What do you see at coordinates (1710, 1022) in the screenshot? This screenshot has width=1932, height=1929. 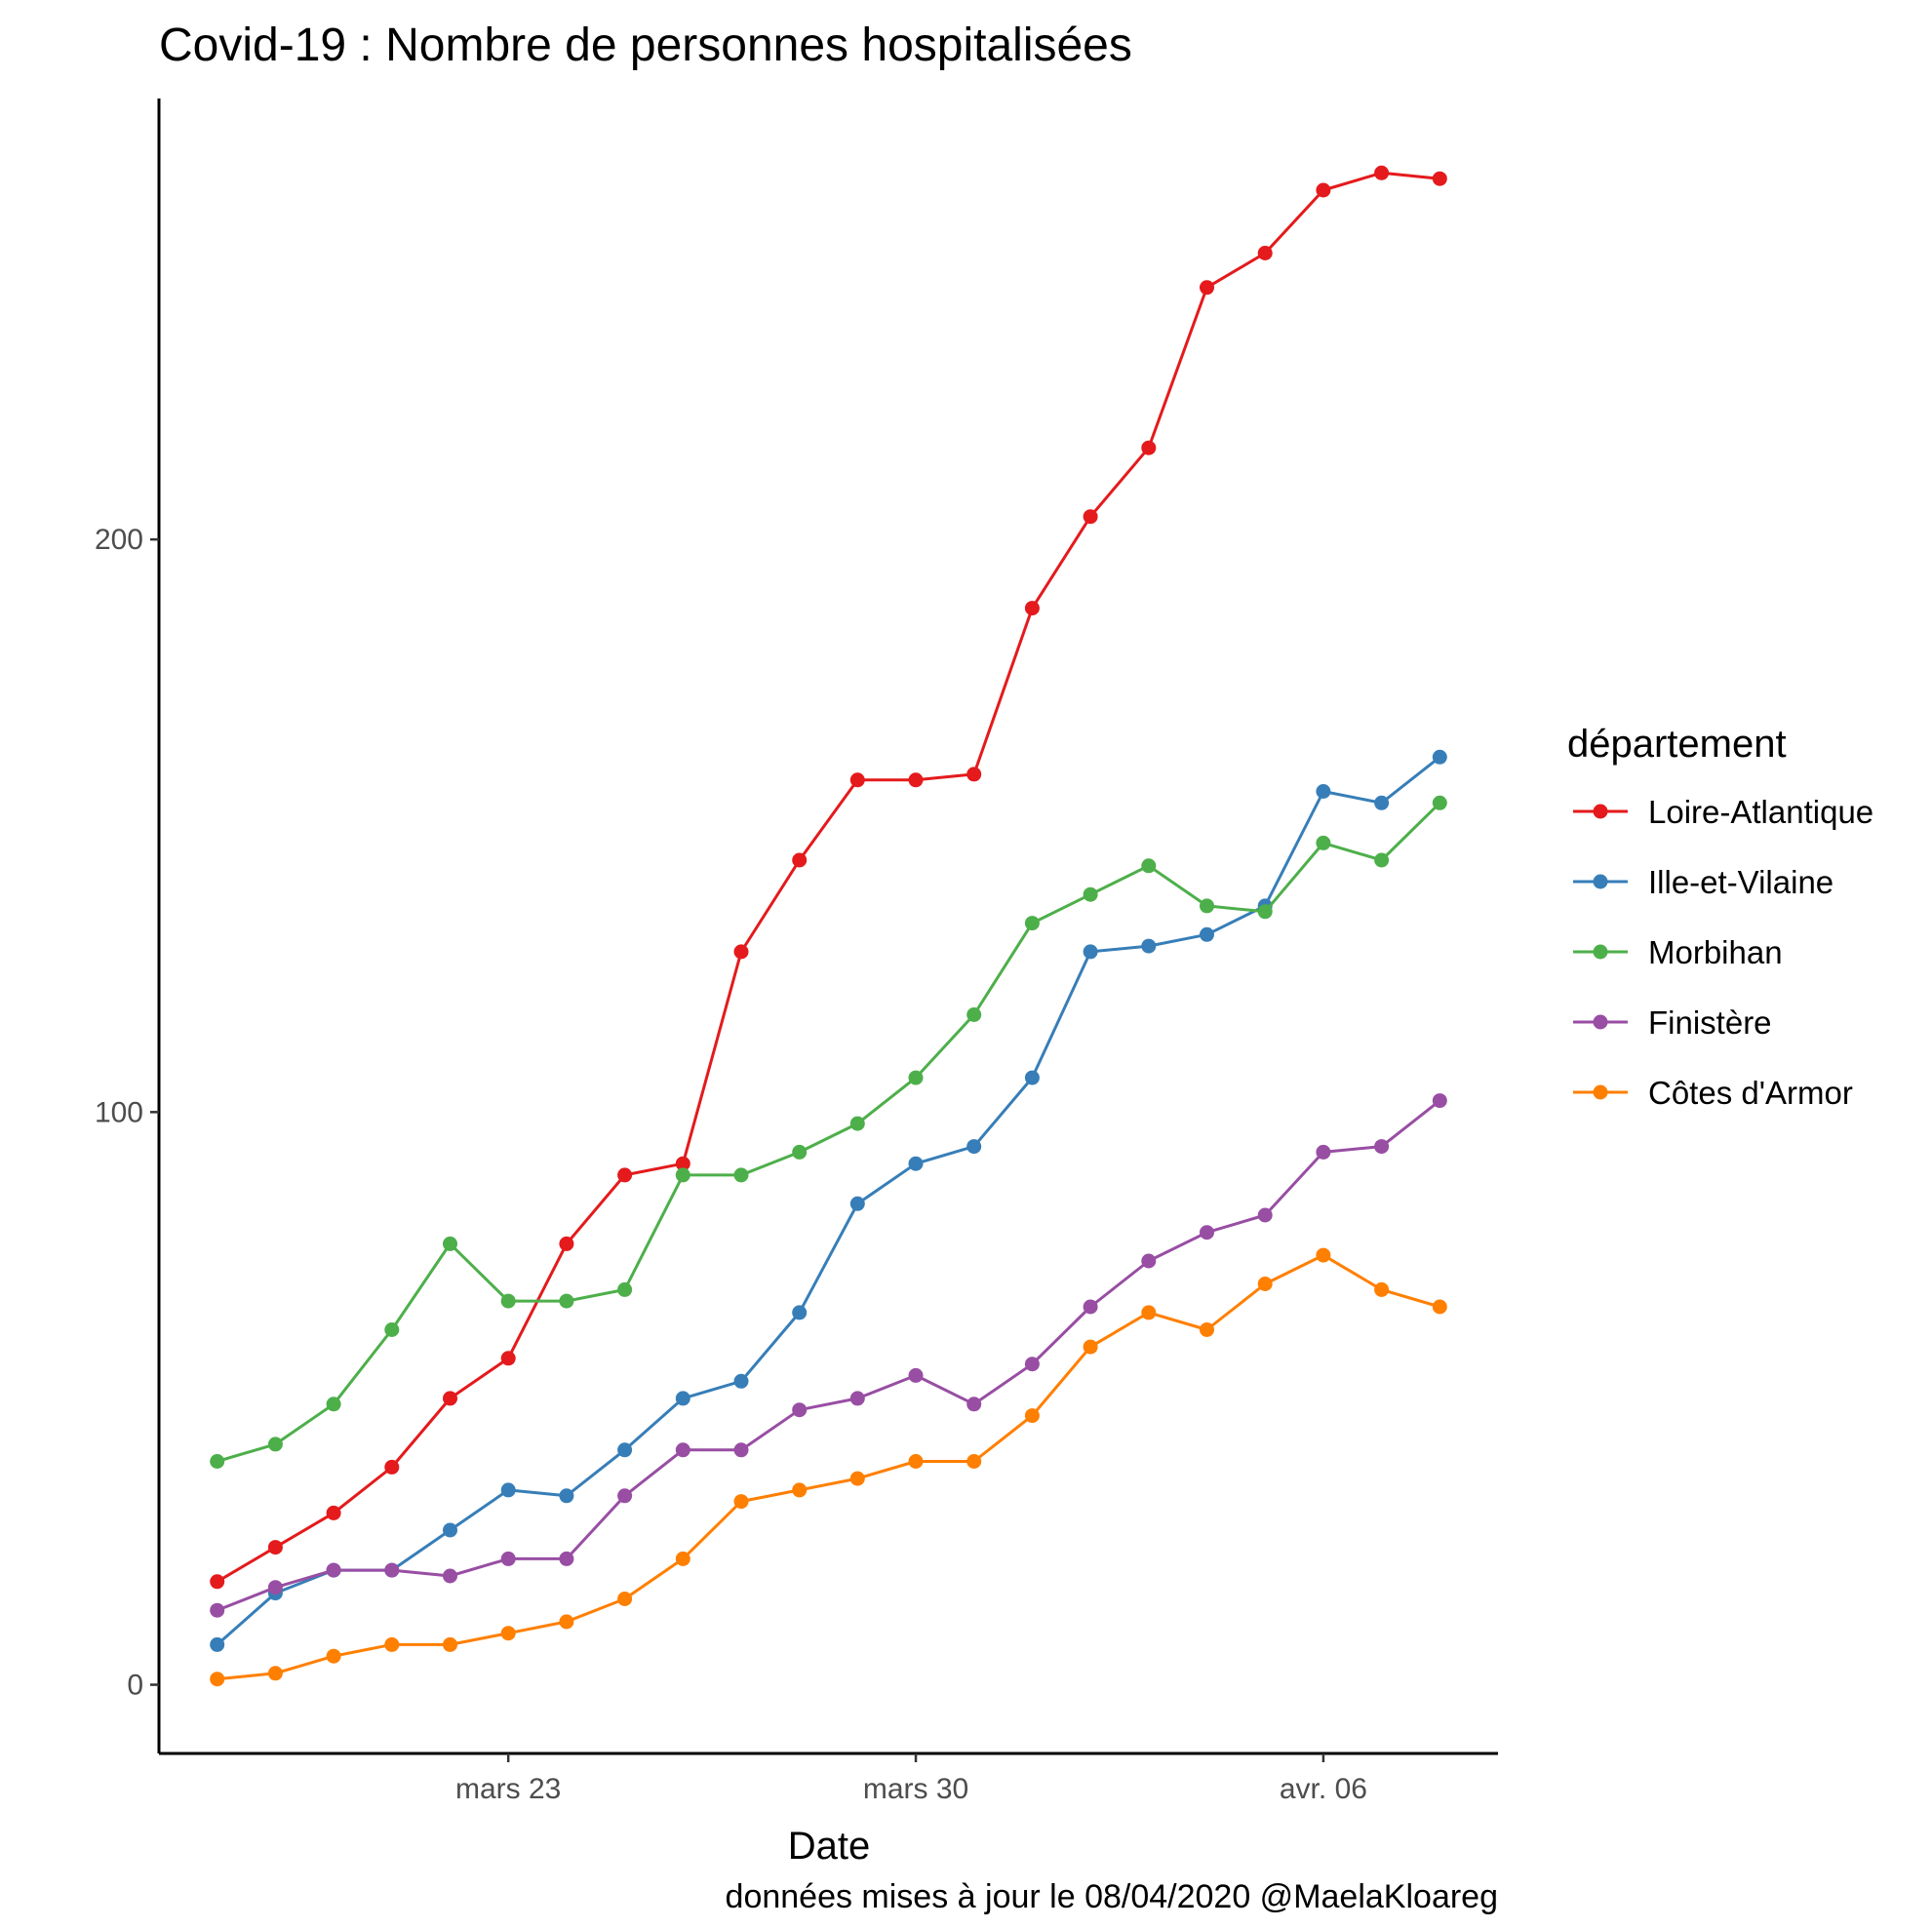 I see `legend-label: Finistère` at bounding box center [1710, 1022].